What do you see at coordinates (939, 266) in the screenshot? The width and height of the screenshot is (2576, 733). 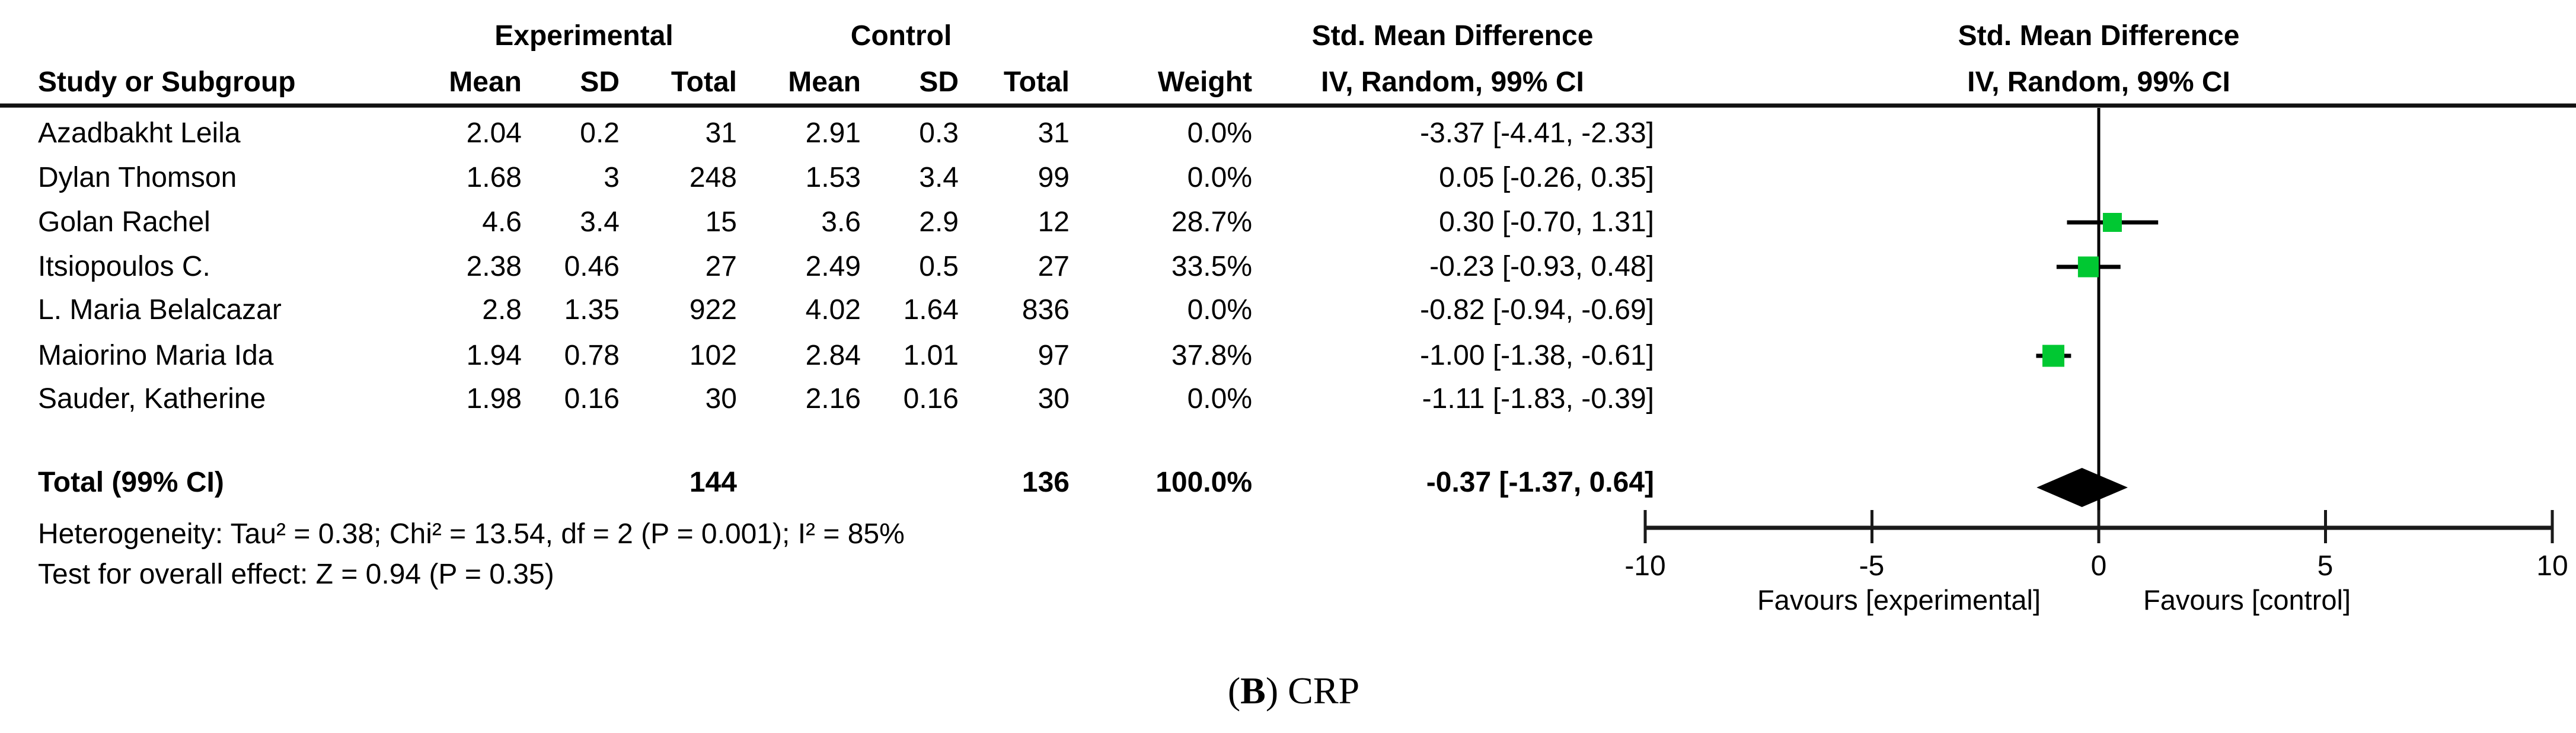 I see `sd-ctl: 0.5` at bounding box center [939, 266].